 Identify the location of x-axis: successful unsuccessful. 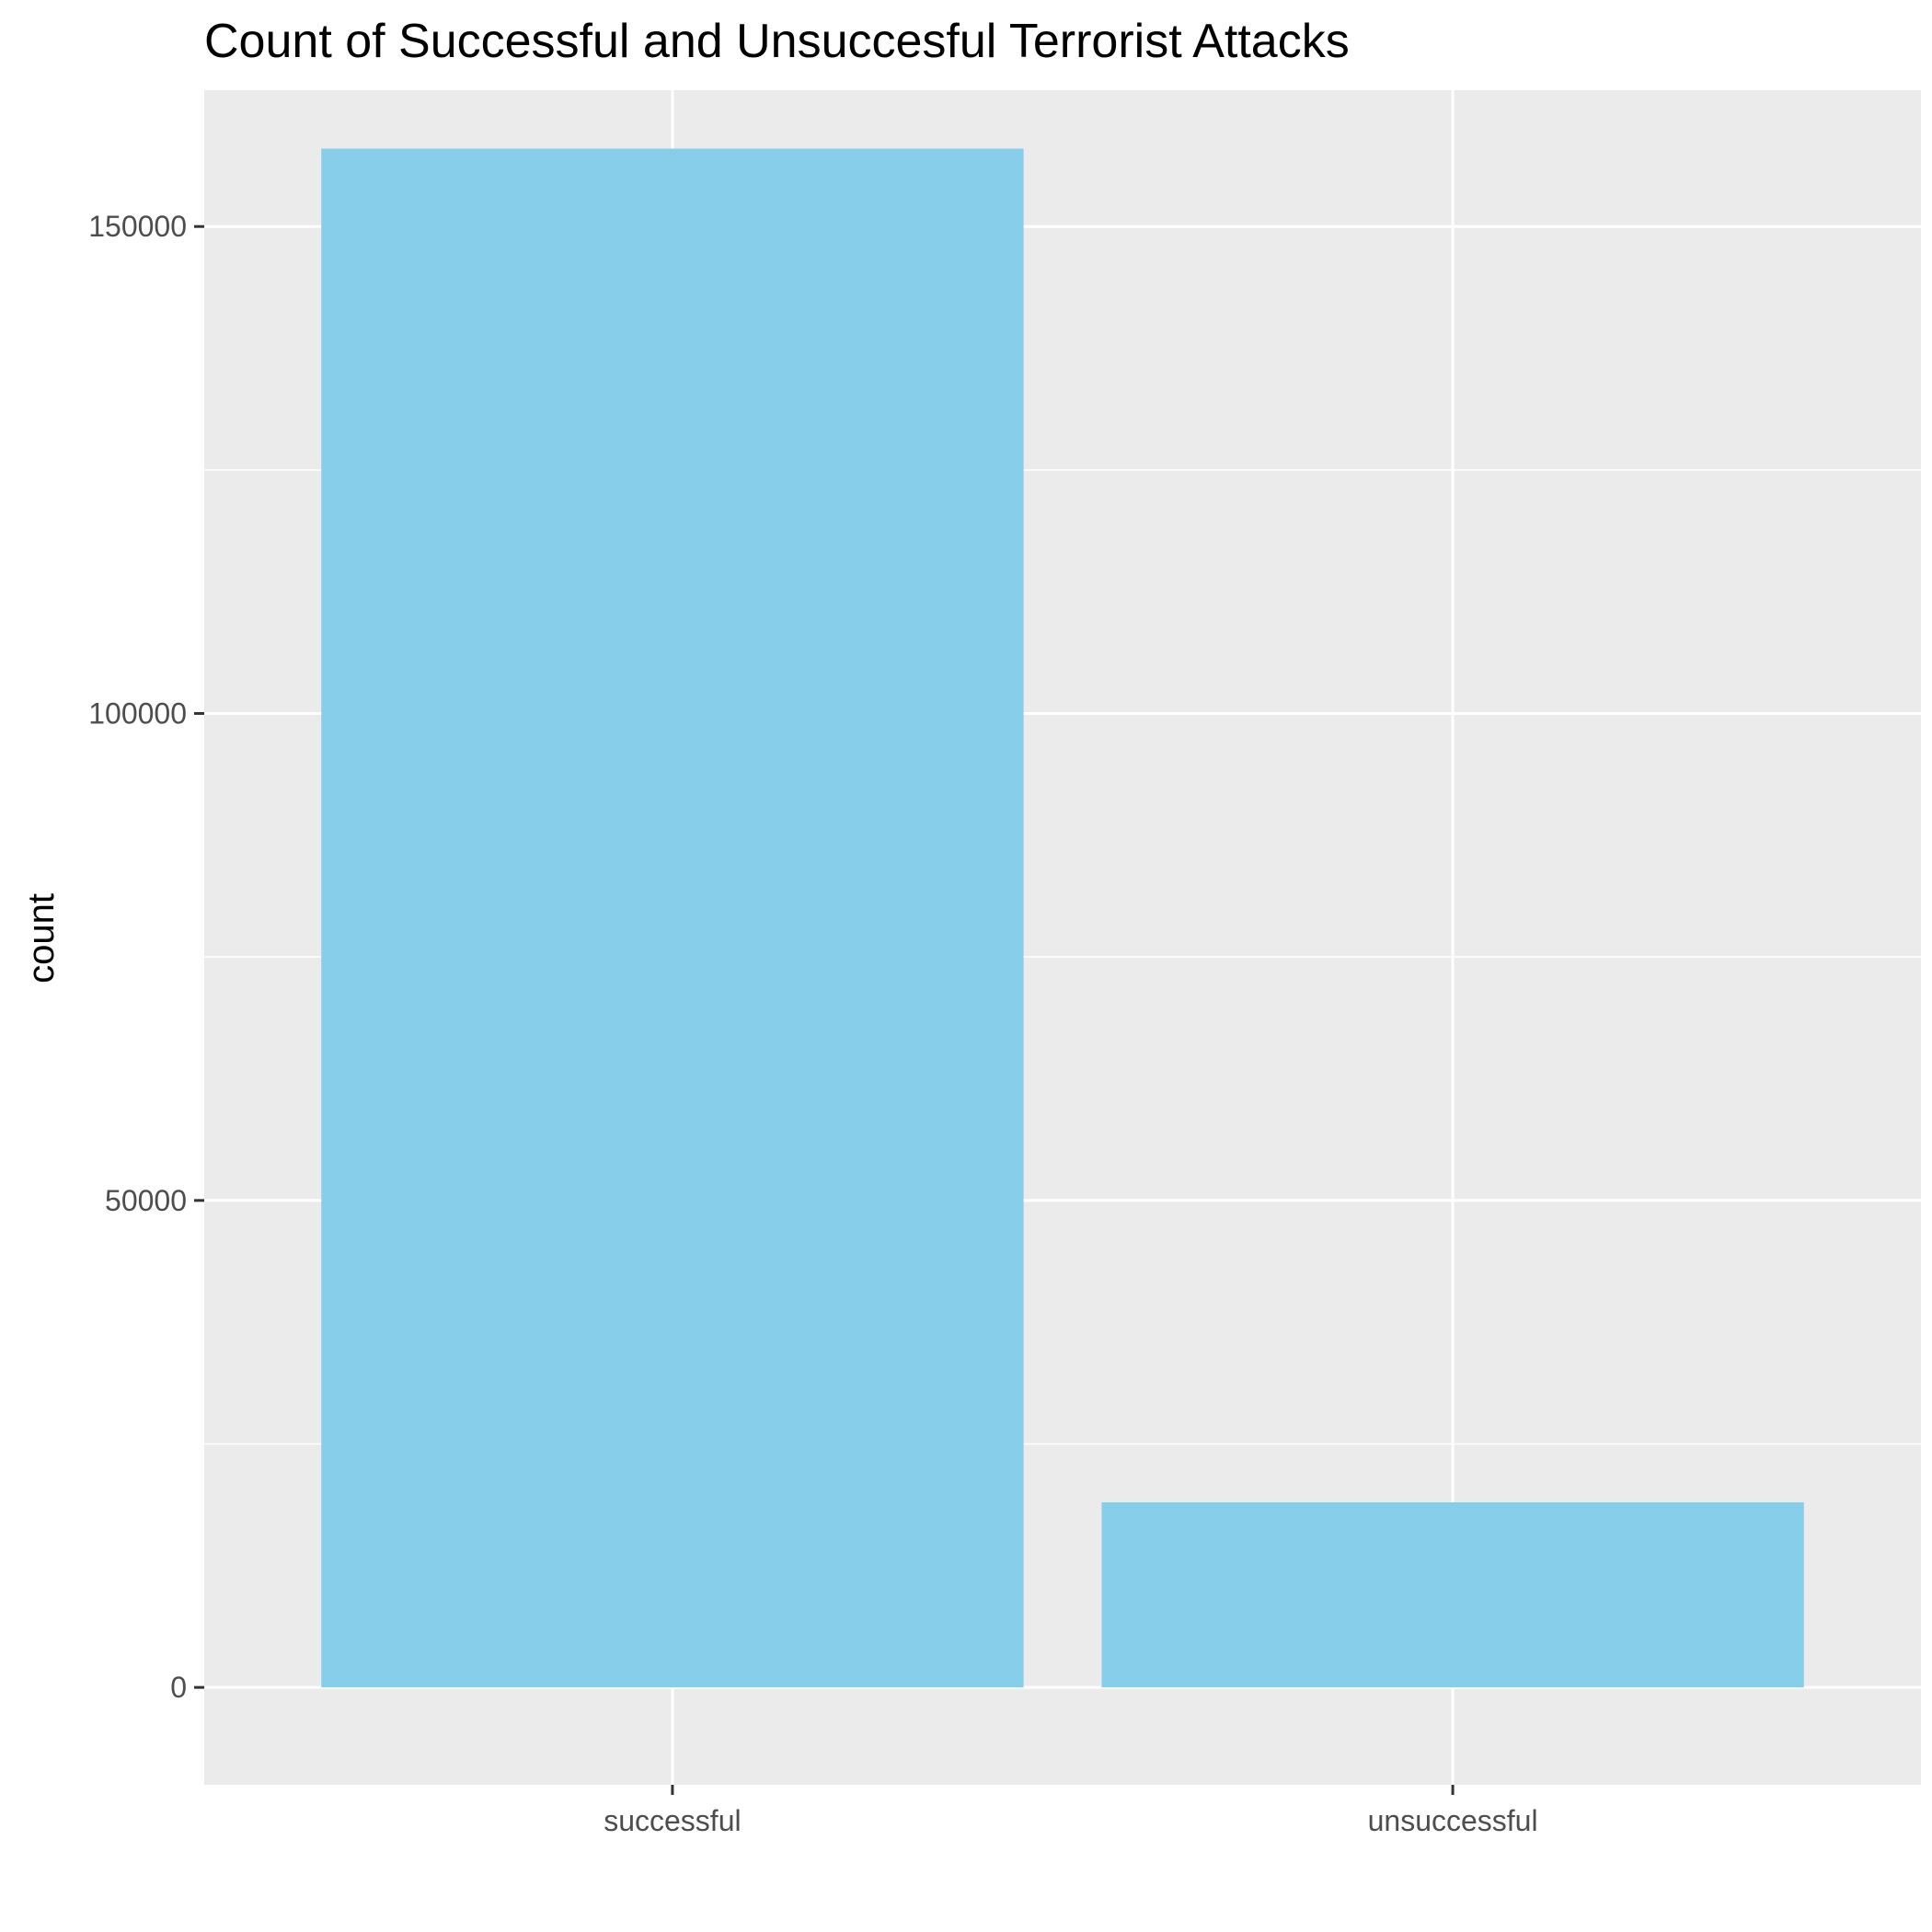
(1071, 1811).